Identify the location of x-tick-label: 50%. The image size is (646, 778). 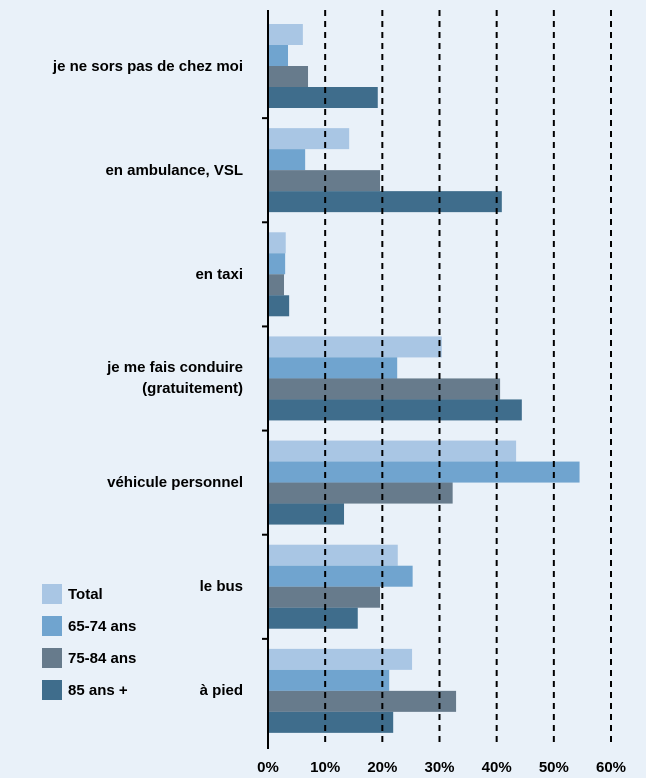
(554, 767).